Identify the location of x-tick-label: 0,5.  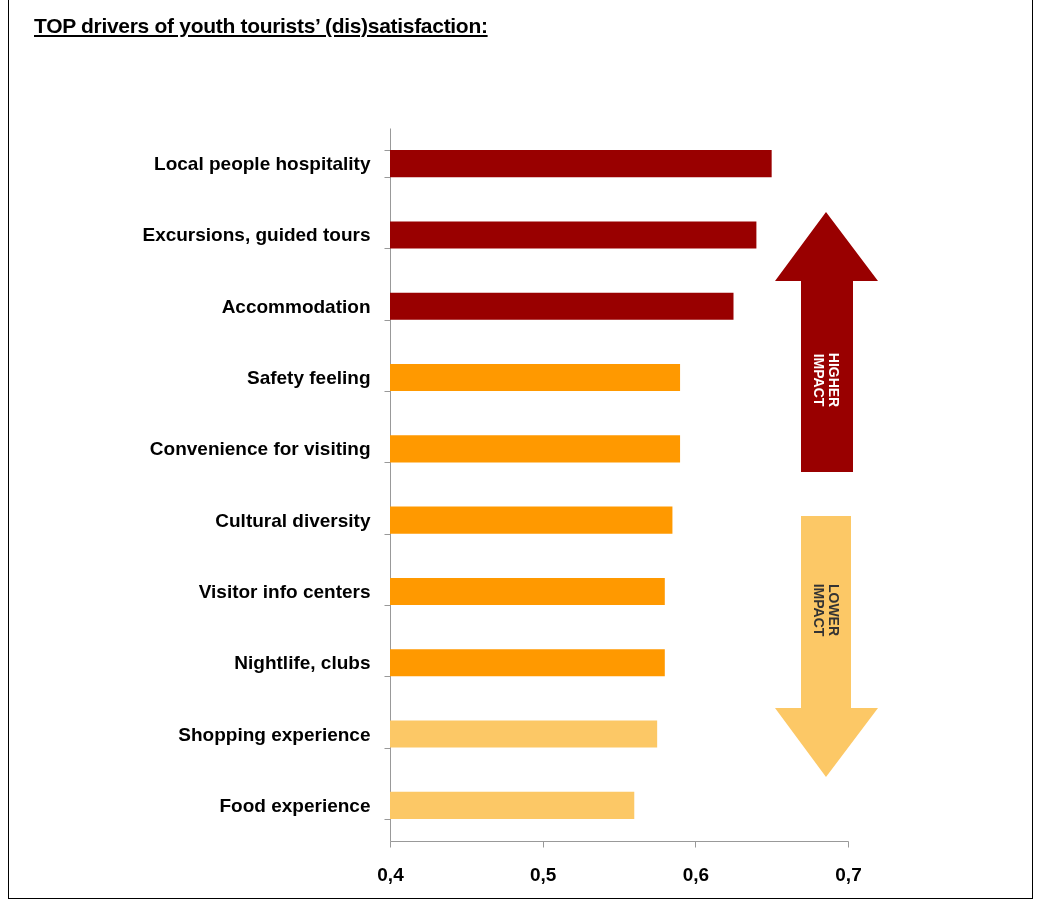
(543, 874).